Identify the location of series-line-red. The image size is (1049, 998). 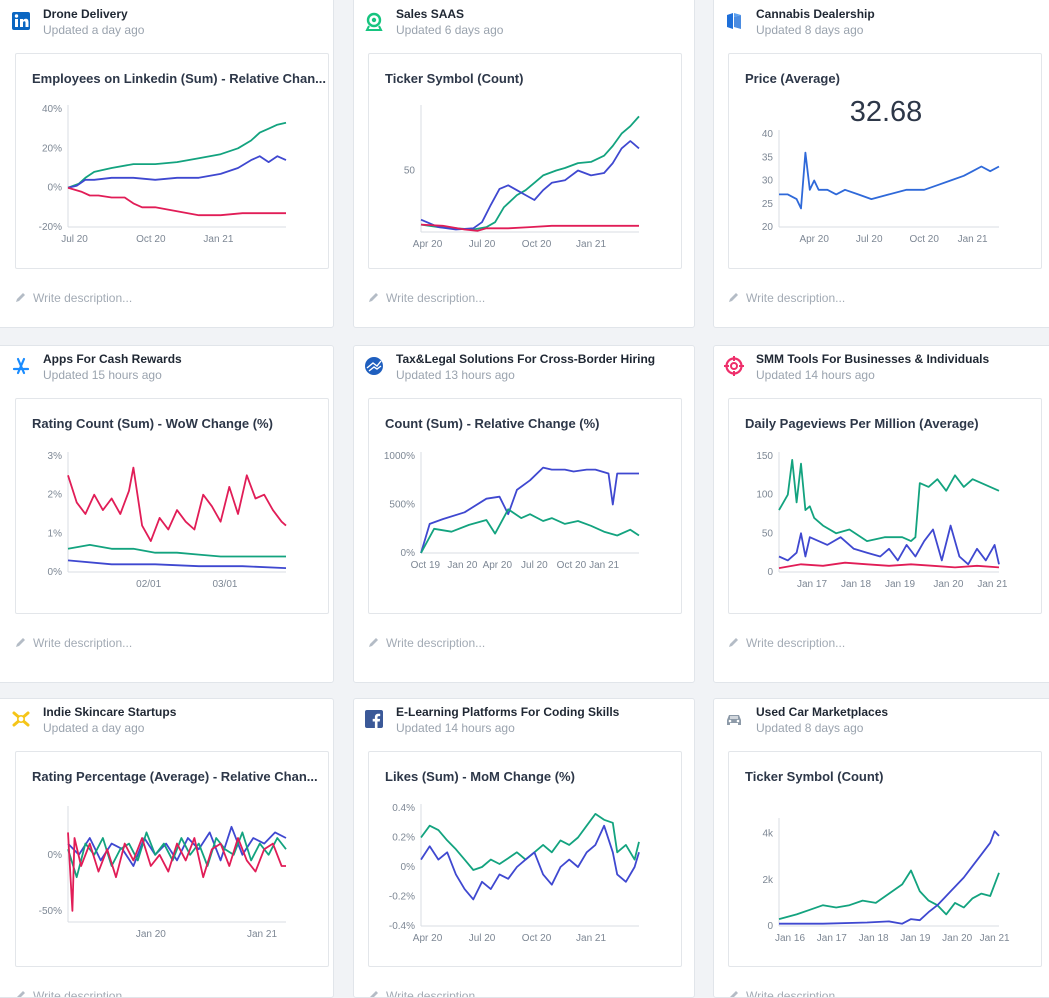
(176, 872).